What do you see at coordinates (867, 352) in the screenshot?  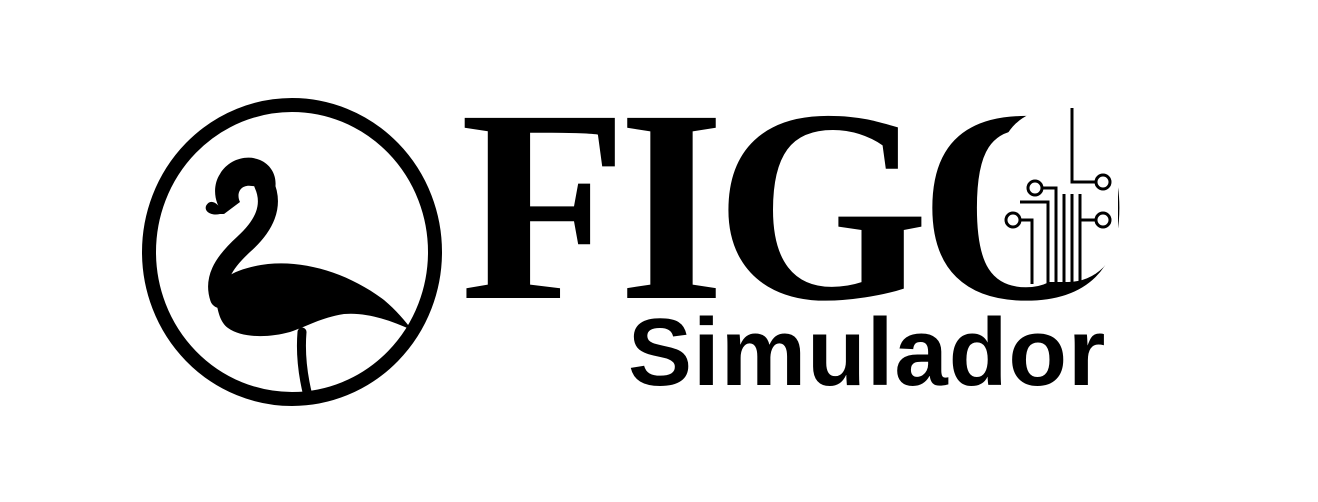 I see `subtitle-text: Simulador` at bounding box center [867, 352].